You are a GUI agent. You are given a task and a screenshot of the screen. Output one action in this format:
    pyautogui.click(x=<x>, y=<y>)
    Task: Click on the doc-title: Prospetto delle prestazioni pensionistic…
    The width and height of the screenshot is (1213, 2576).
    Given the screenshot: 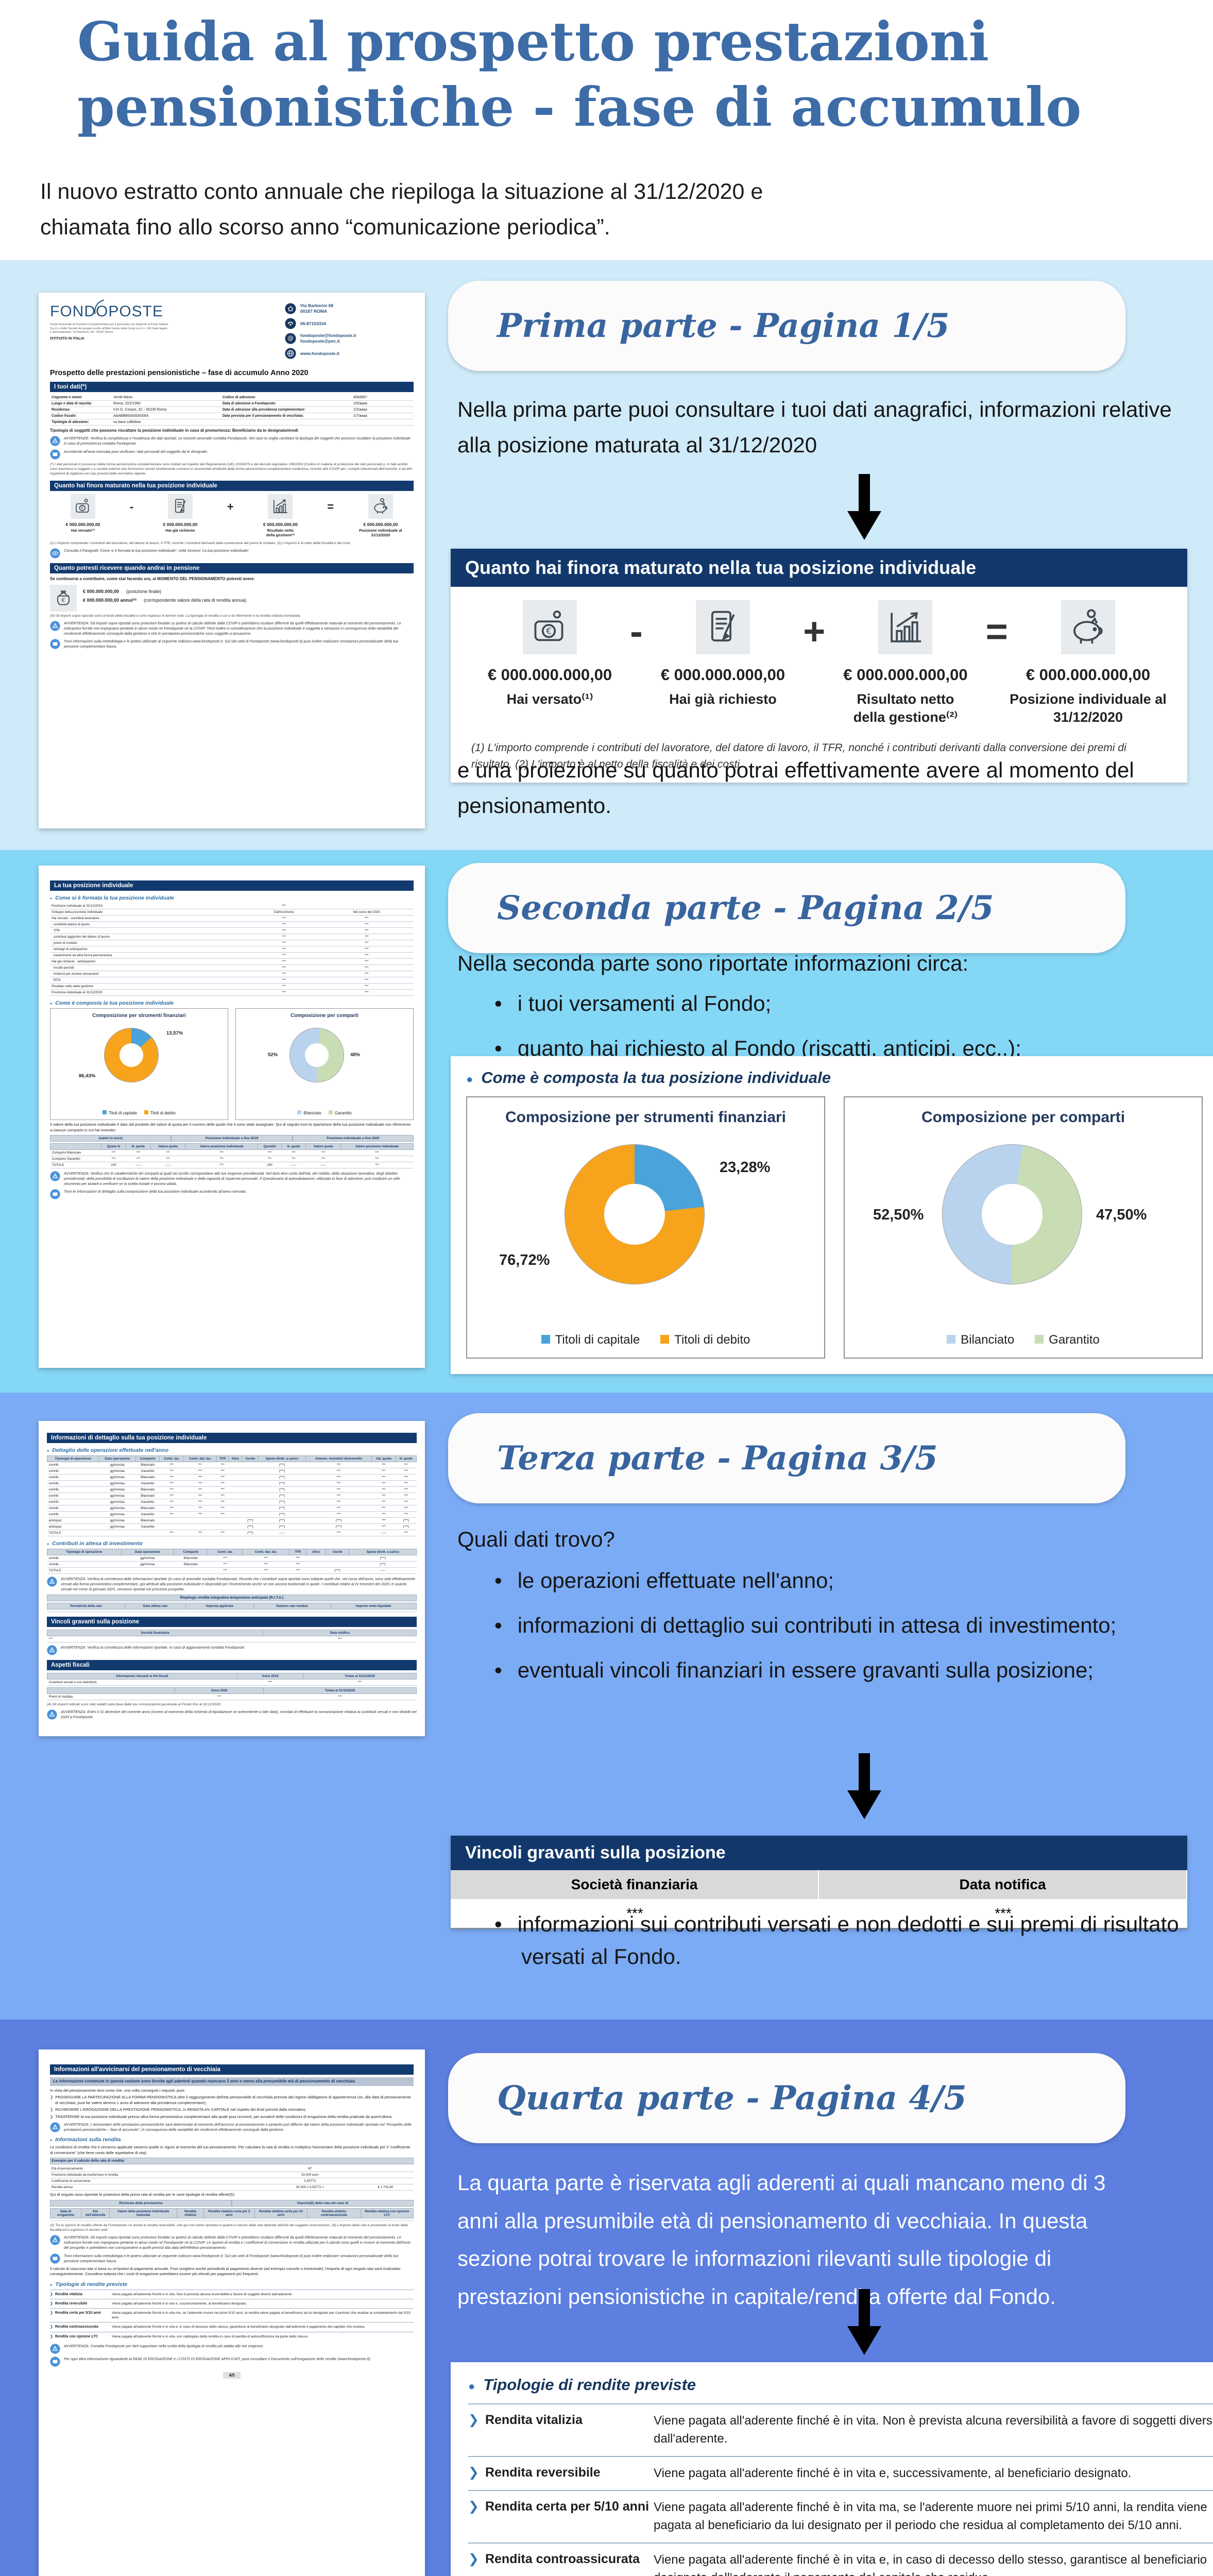 What is the action you would take?
    pyautogui.click(x=179, y=373)
    